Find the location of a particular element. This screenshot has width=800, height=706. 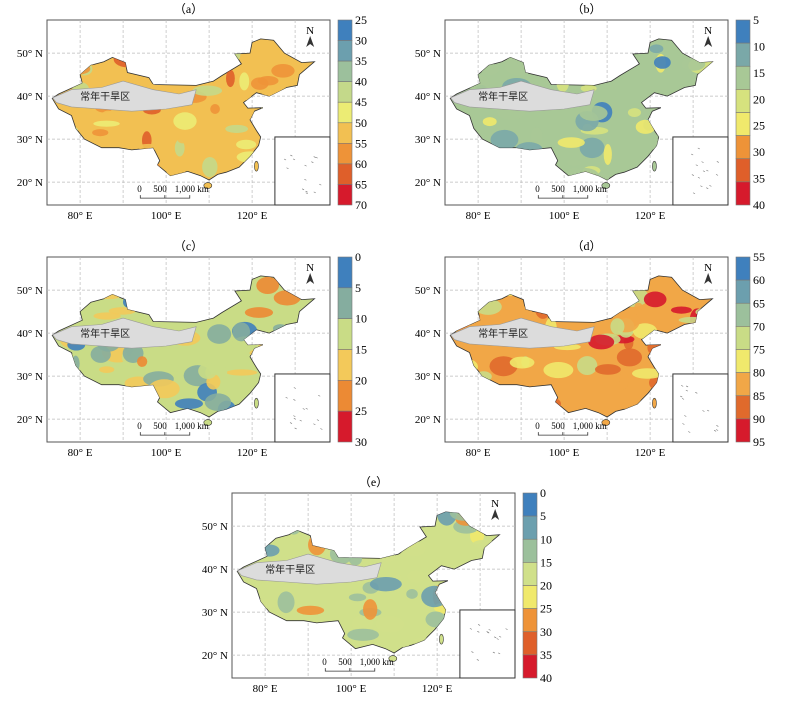

arid-region is located at coordinates (124, 96).